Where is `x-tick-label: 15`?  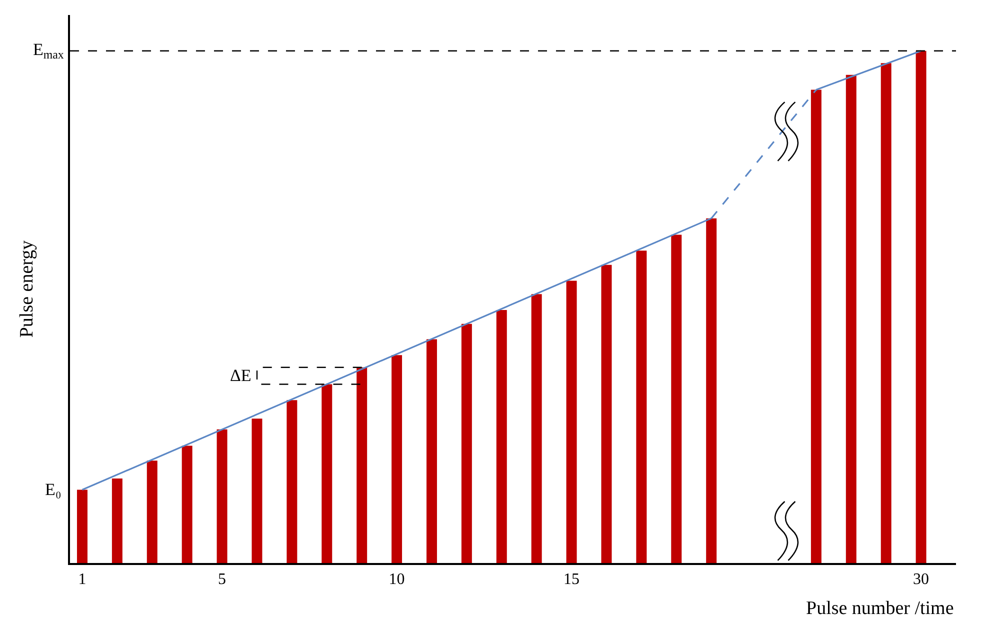 x-tick-label: 15 is located at coordinates (572, 579).